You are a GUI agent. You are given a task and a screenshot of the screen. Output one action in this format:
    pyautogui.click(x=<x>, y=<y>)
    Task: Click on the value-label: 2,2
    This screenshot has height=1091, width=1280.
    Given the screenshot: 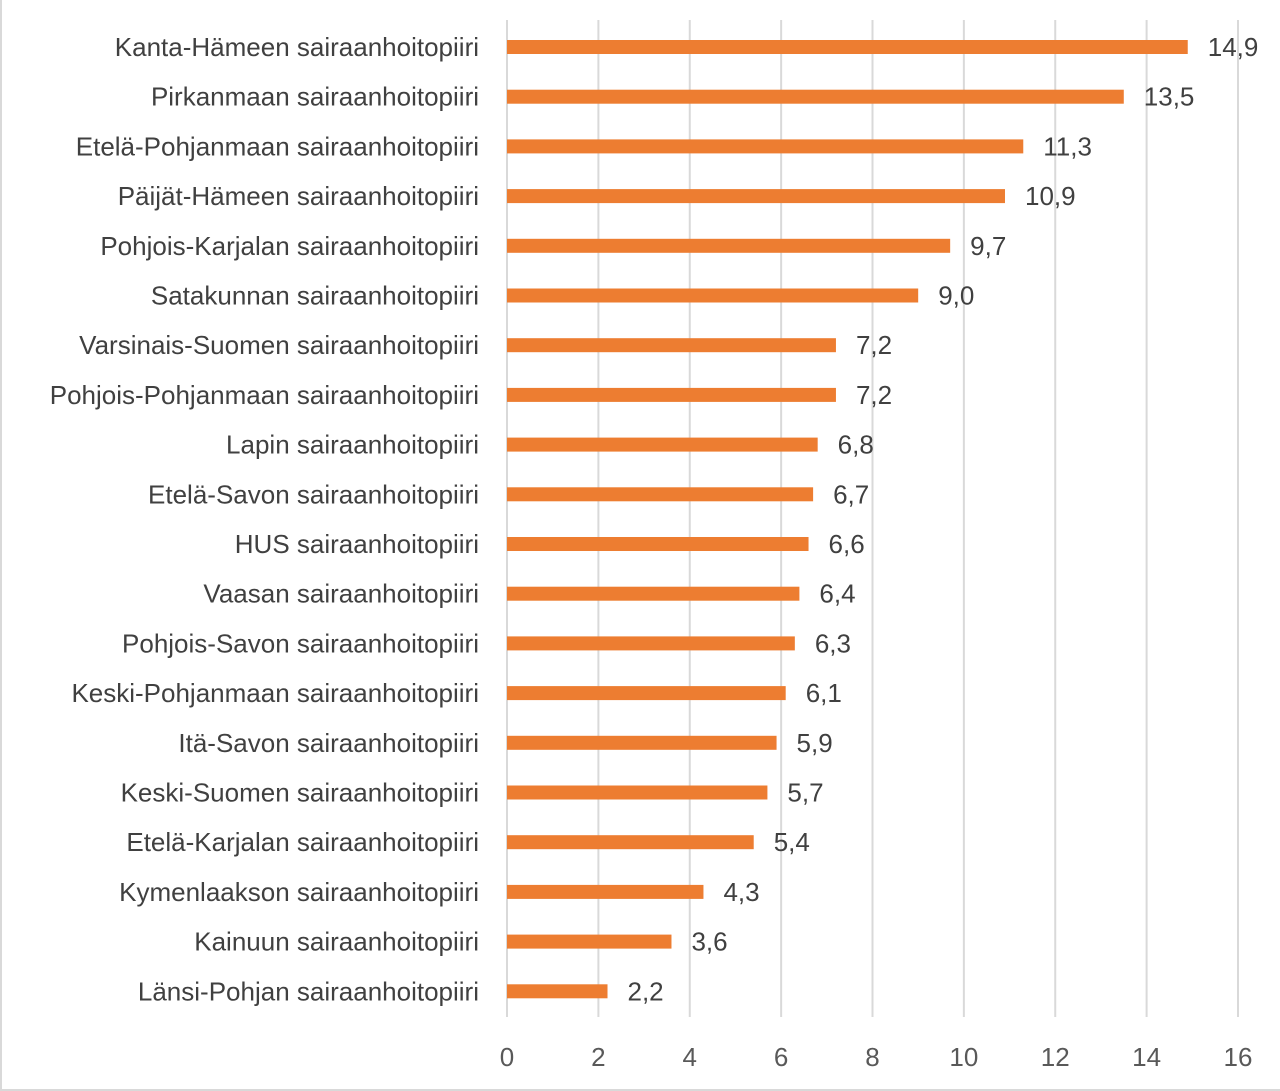 What is the action you would take?
    pyautogui.click(x=646, y=991)
    